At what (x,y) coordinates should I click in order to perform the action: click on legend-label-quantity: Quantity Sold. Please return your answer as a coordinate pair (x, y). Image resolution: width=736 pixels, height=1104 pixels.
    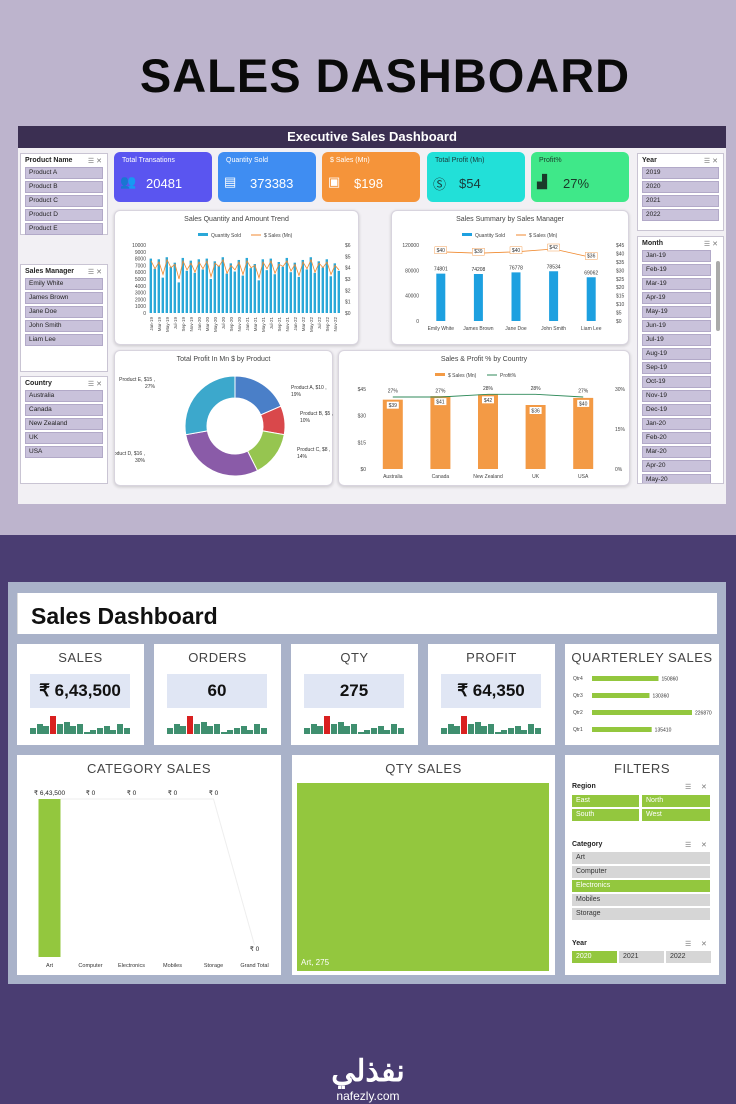
    Looking at the image, I should click on (226, 236).